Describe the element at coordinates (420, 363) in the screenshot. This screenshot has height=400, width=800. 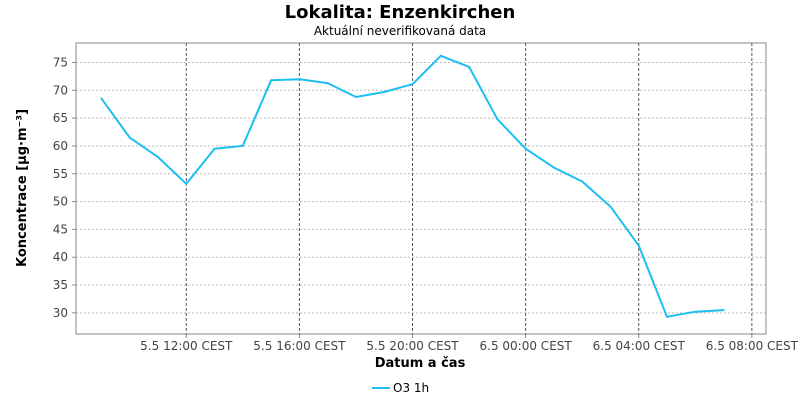
I see `x-axis-label: Datum a čas` at that location.